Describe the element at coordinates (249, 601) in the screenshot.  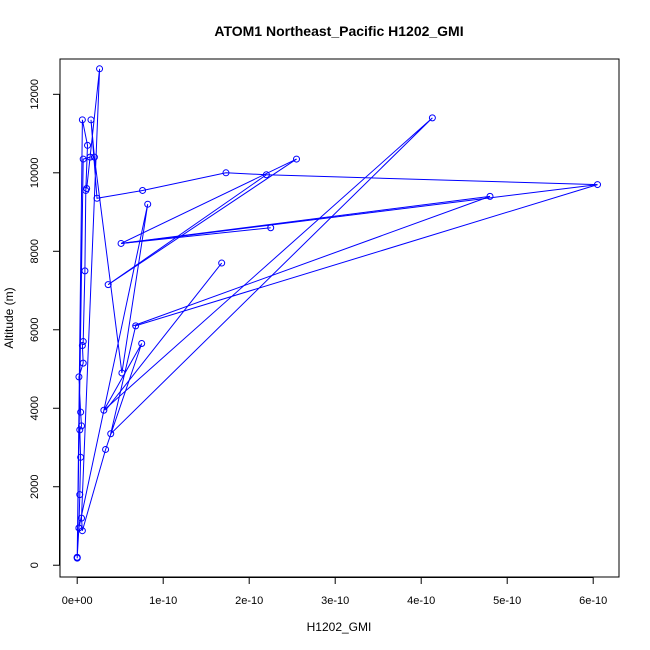
I see `x-tick-label: 2e-10` at that location.